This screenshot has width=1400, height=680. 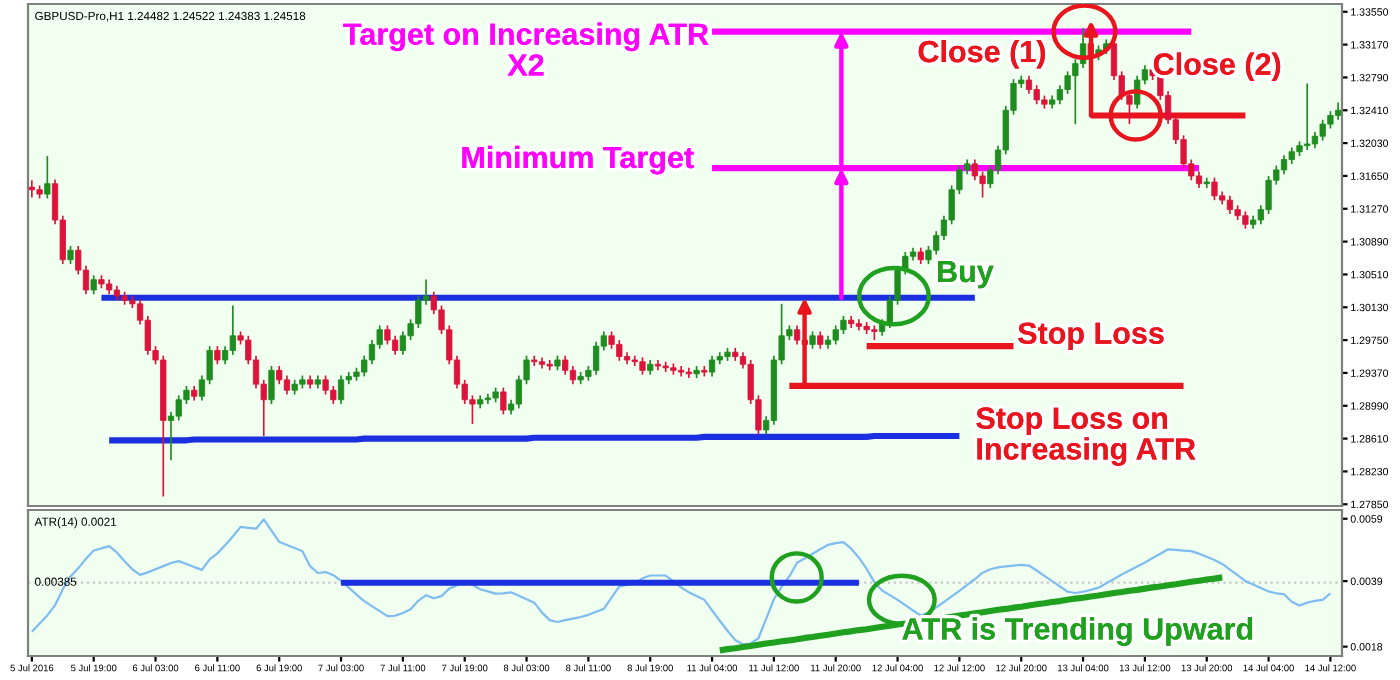 What do you see at coordinates (981, 54) in the screenshot?
I see `annotation: Close (1)` at bounding box center [981, 54].